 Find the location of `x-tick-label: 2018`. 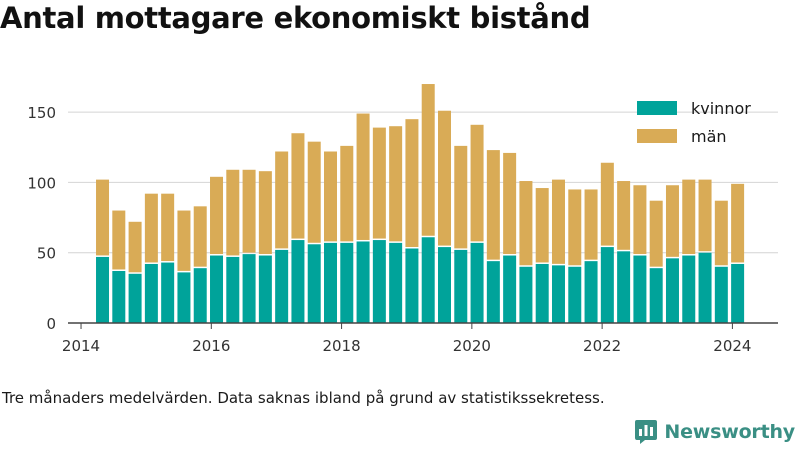

x-tick-label: 2018 is located at coordinates (341, 346).